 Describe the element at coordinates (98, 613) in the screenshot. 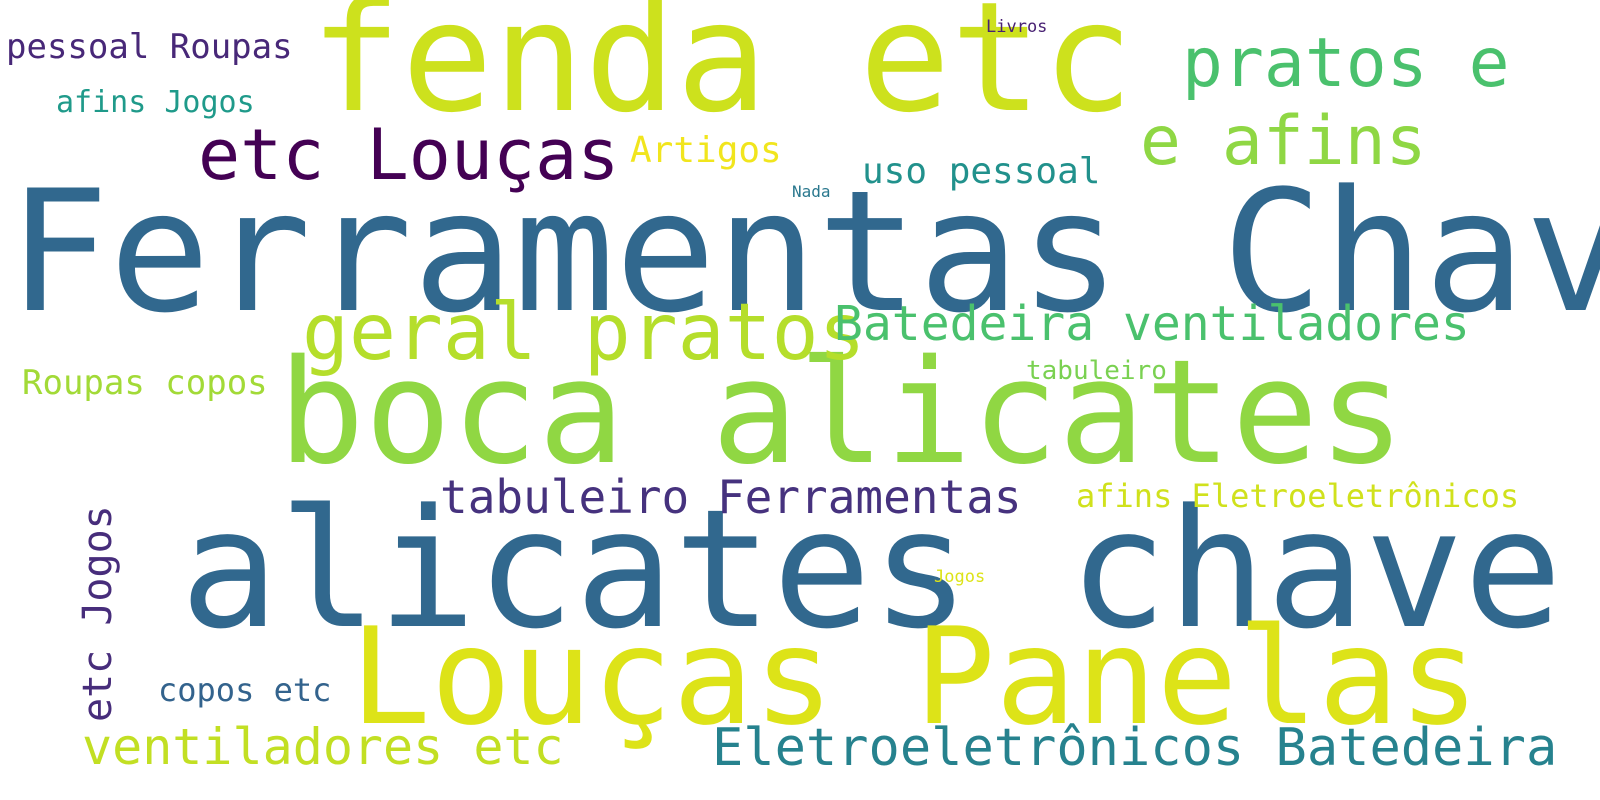

I see `word-etc-jogos: etc Jogos` at that location.